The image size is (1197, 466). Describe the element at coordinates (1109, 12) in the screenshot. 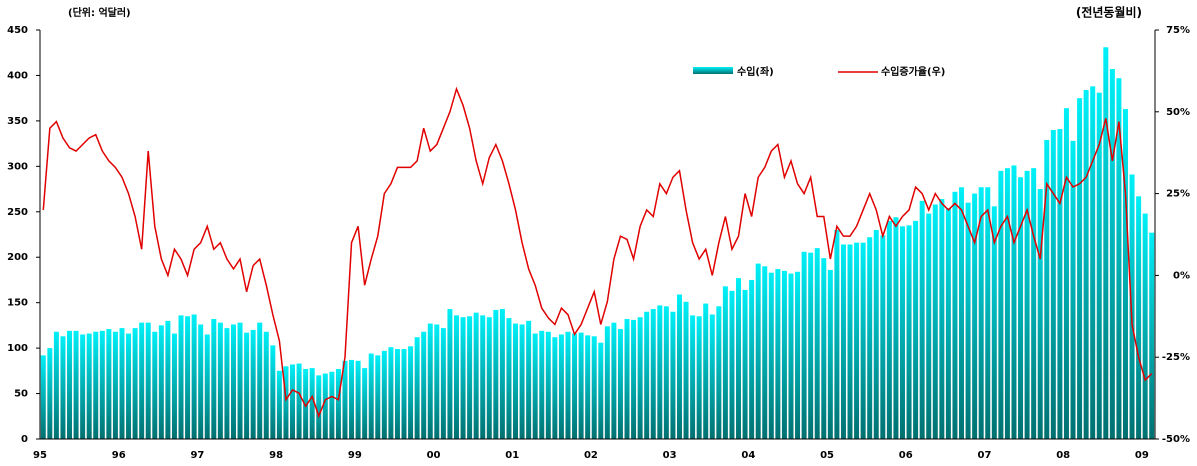

I see `y2-label: (전년동월비)` at that location.